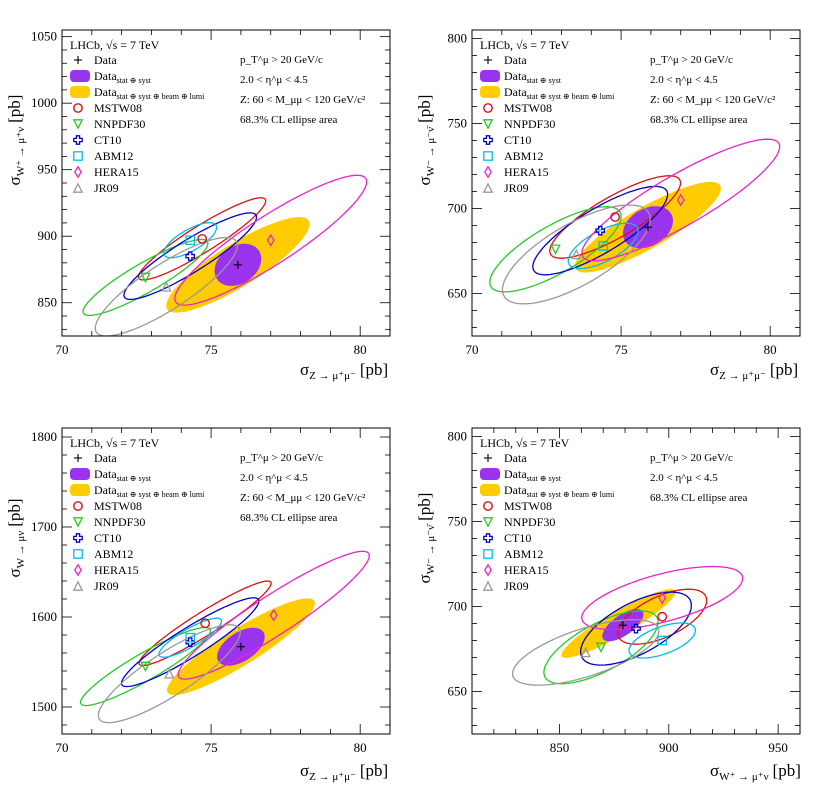  What do you see at coordinates (560, 747) in the screenshot?
I see `x-tick-label: 850` at bounding box center [560, 747].